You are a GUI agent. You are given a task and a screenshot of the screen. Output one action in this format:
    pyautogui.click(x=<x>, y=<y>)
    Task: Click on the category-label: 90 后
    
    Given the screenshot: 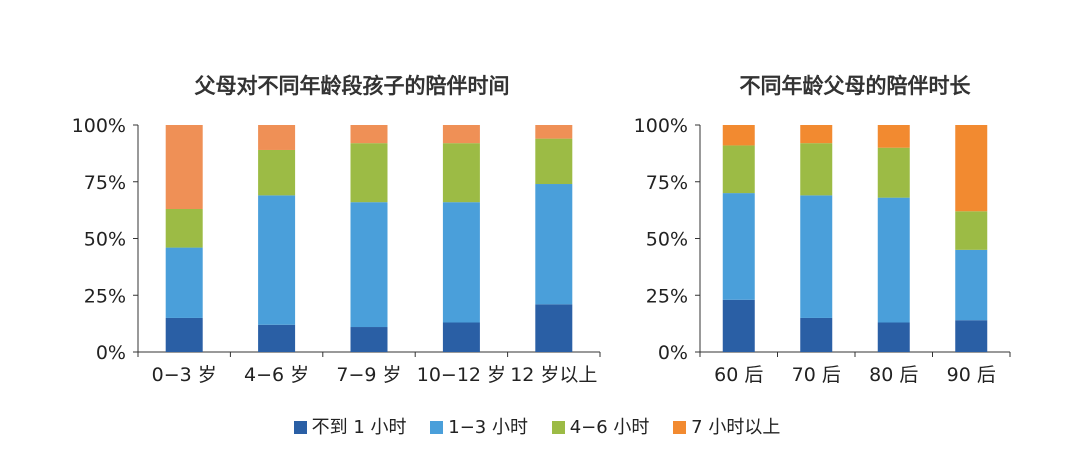 What is the action you would take?
    pyautogui.click(x=971, y=375)
    